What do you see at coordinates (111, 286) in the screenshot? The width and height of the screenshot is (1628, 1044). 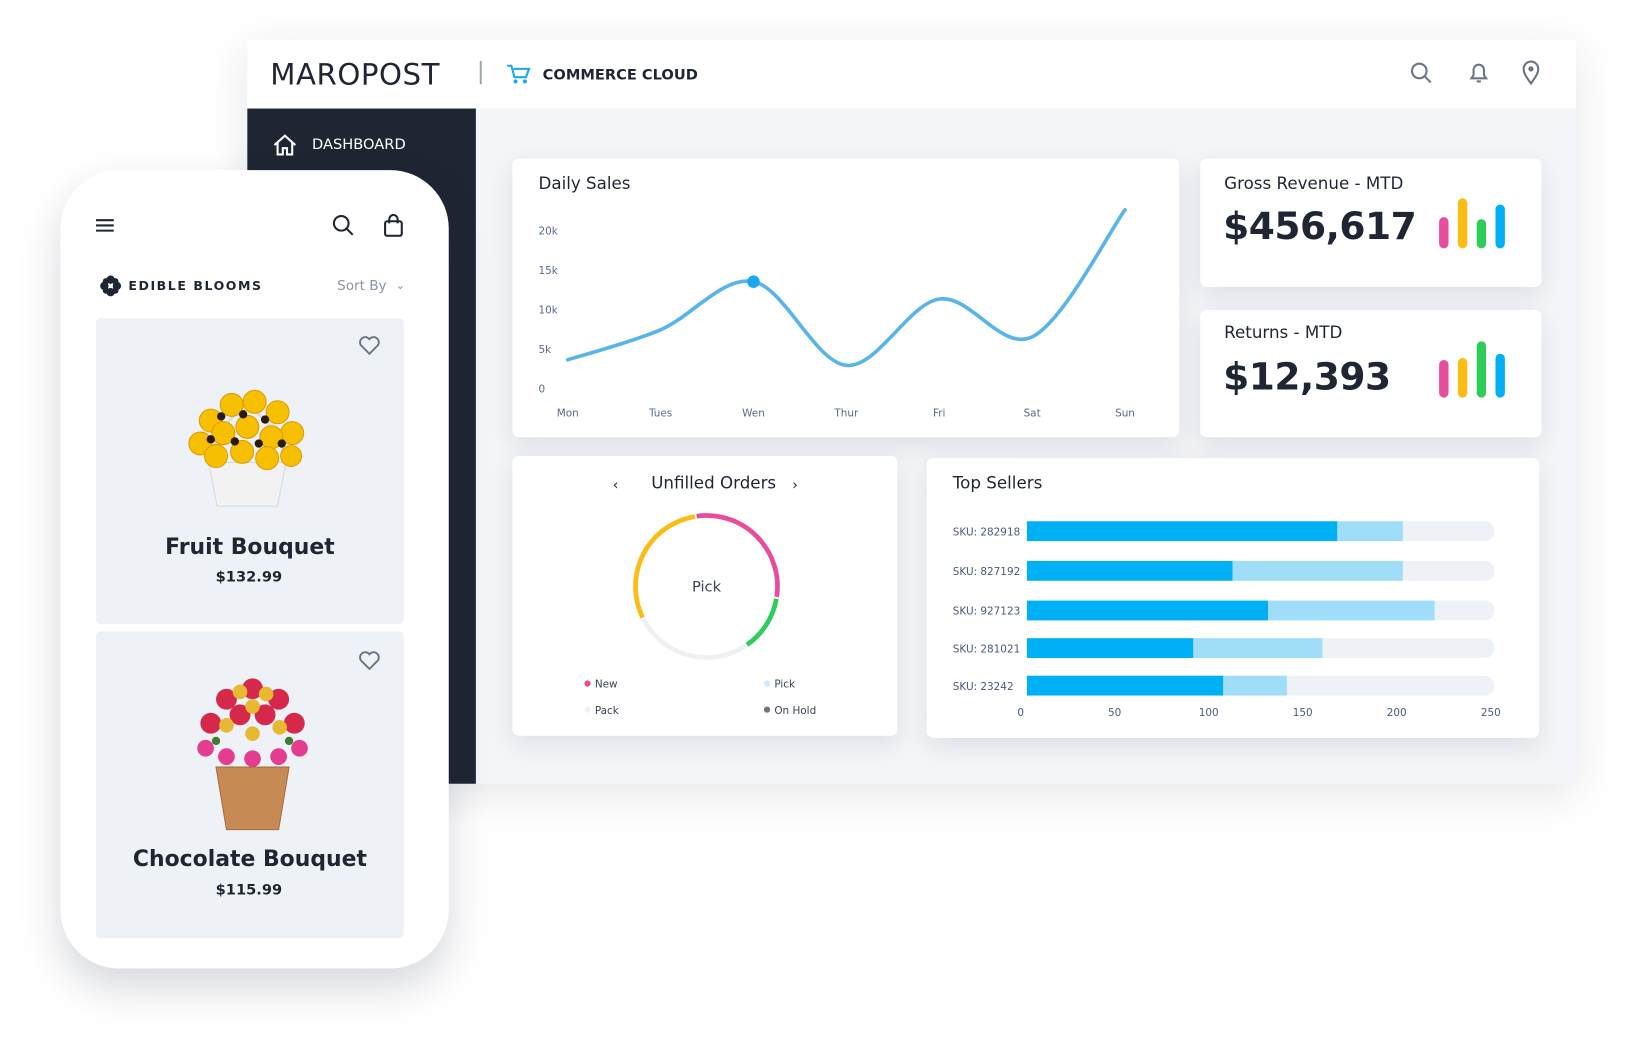 I see `brand-icon` at bounding box center [111, 286].